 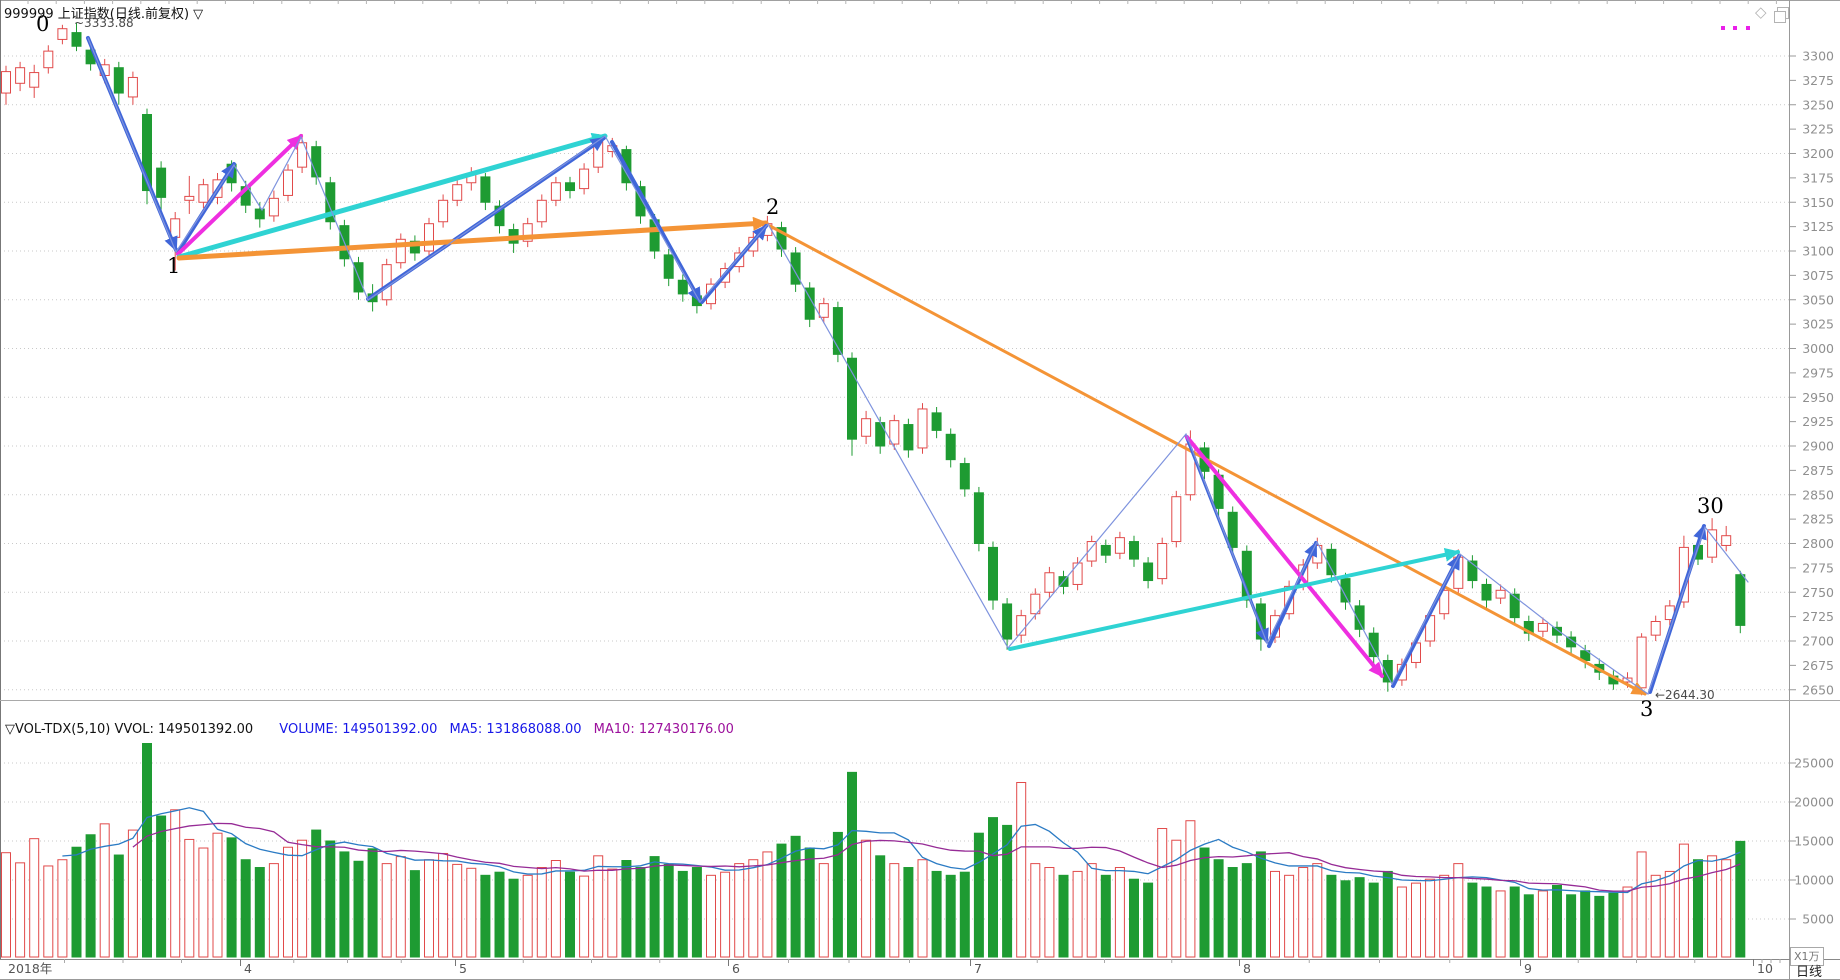 What do you see at coordinates (1818, 372) in the screenshot?
I see `svg-text: 2975` at bounding box center [1818, 372].